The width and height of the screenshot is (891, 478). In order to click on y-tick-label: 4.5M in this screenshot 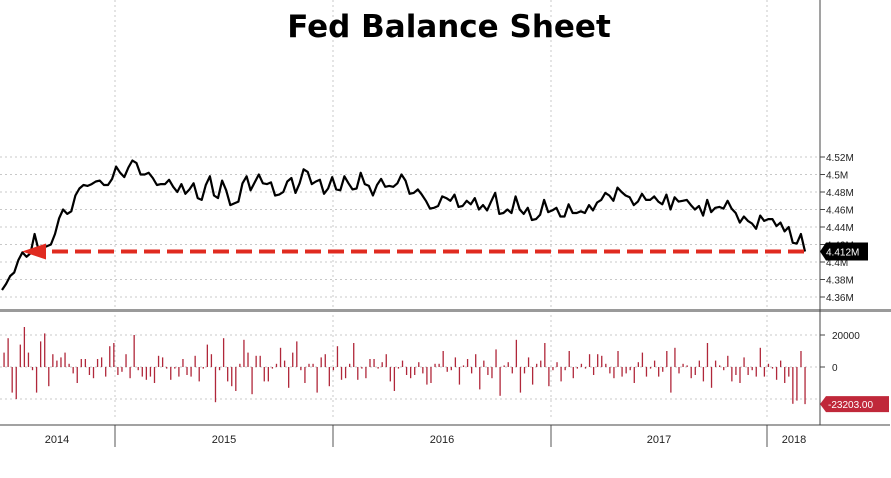, I will do `click(837, 176)`.